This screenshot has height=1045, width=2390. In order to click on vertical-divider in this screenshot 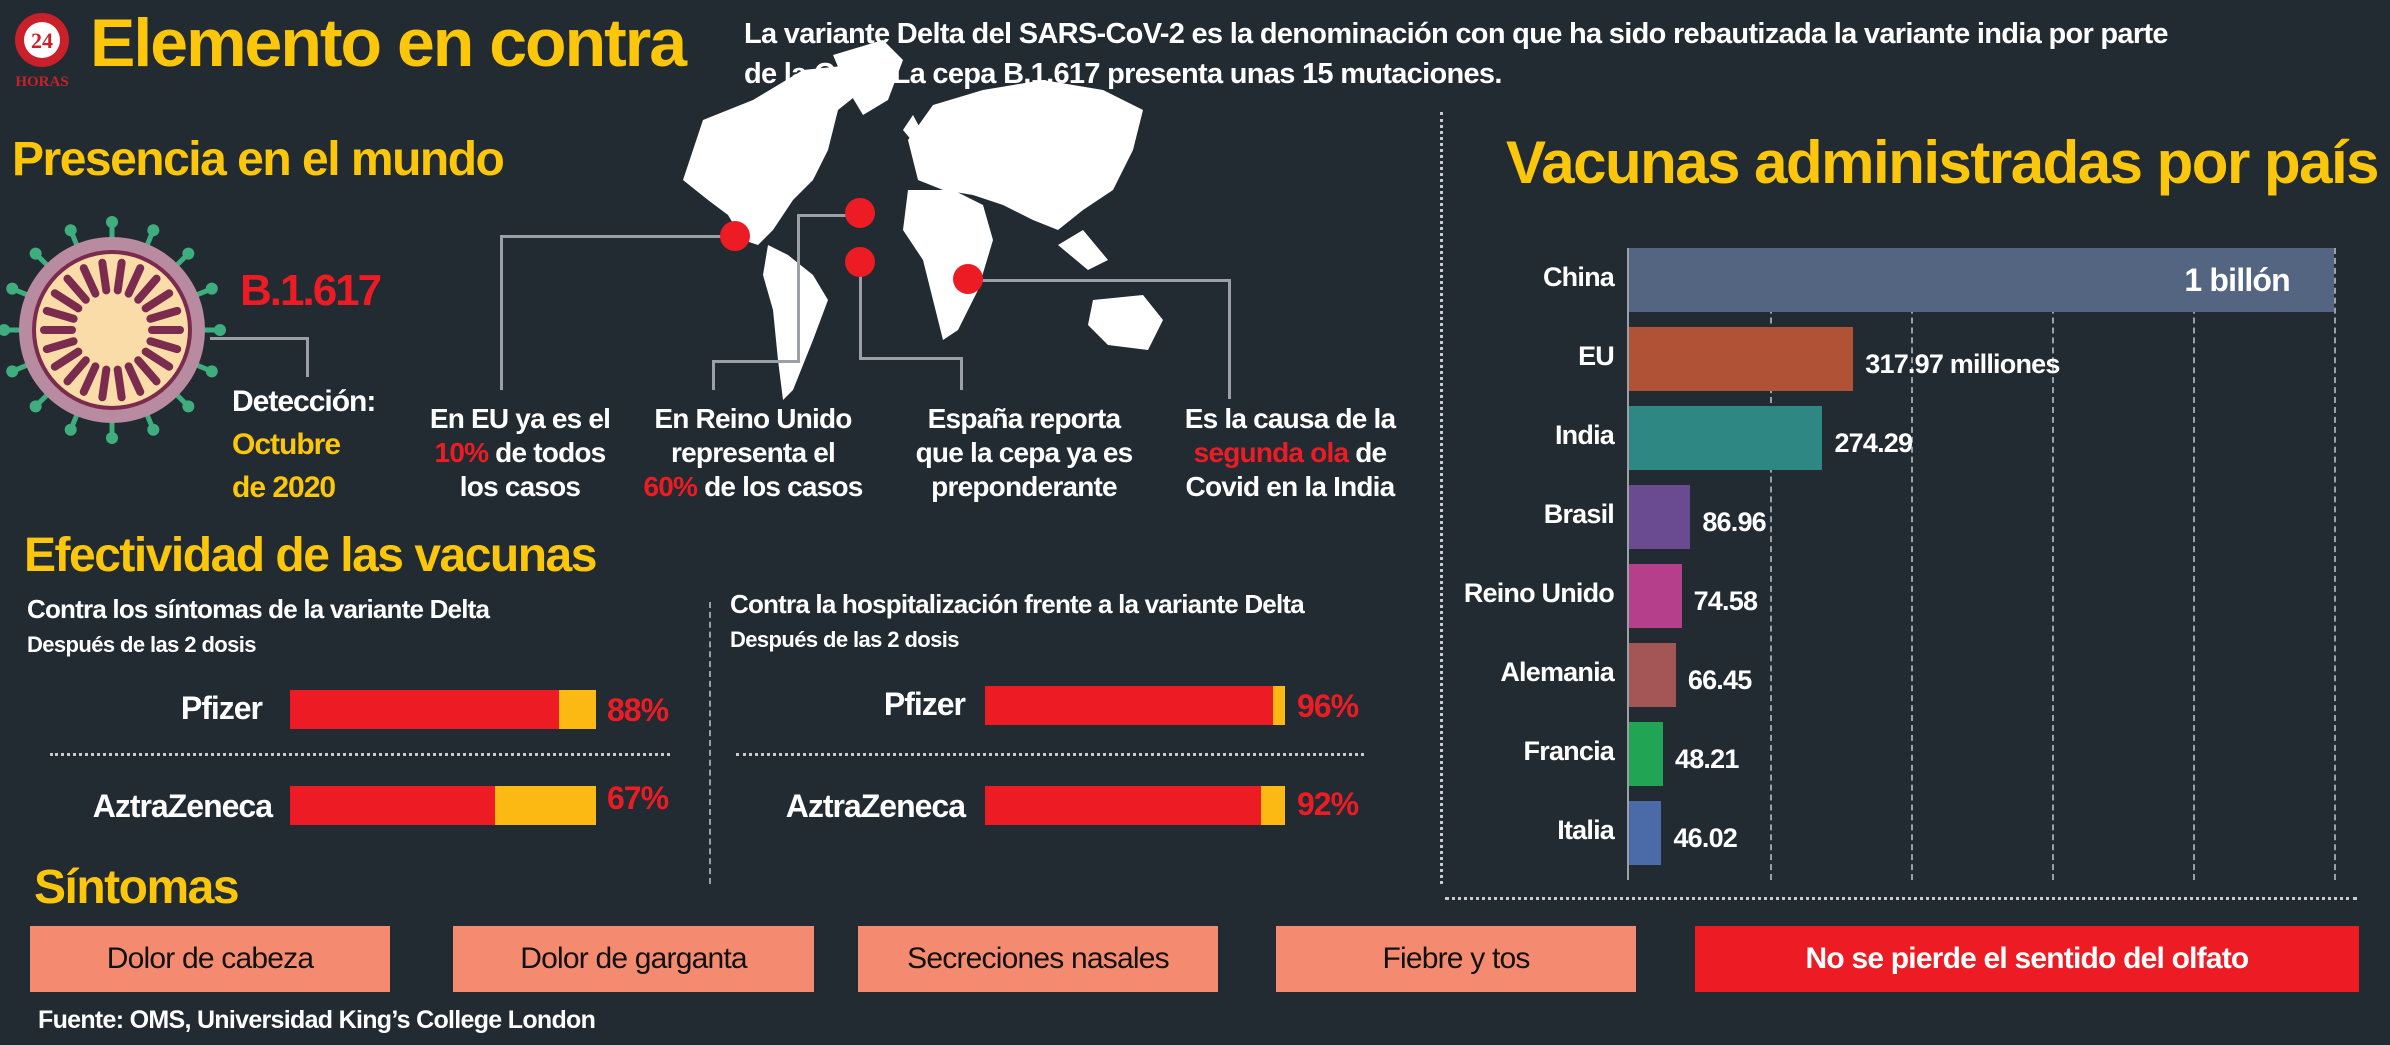, I will do `click(1441, 498)`.